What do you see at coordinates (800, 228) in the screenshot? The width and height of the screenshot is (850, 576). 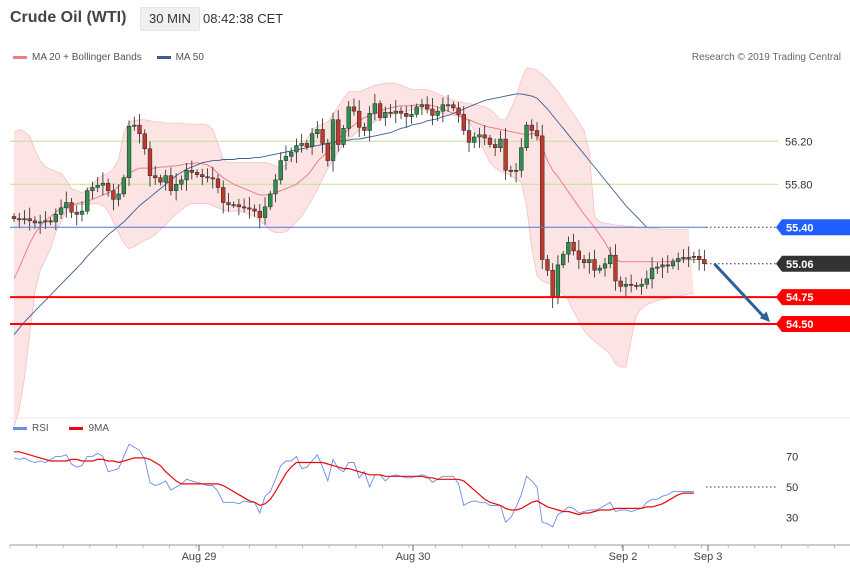 I see `price-tag-label: 55.40` at bounding box center [800, 228].